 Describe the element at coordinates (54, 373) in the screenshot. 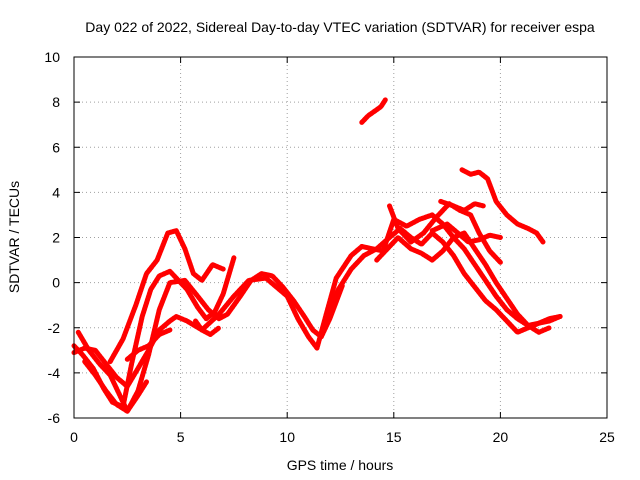

I see `y-tick-label: -4` at that location.